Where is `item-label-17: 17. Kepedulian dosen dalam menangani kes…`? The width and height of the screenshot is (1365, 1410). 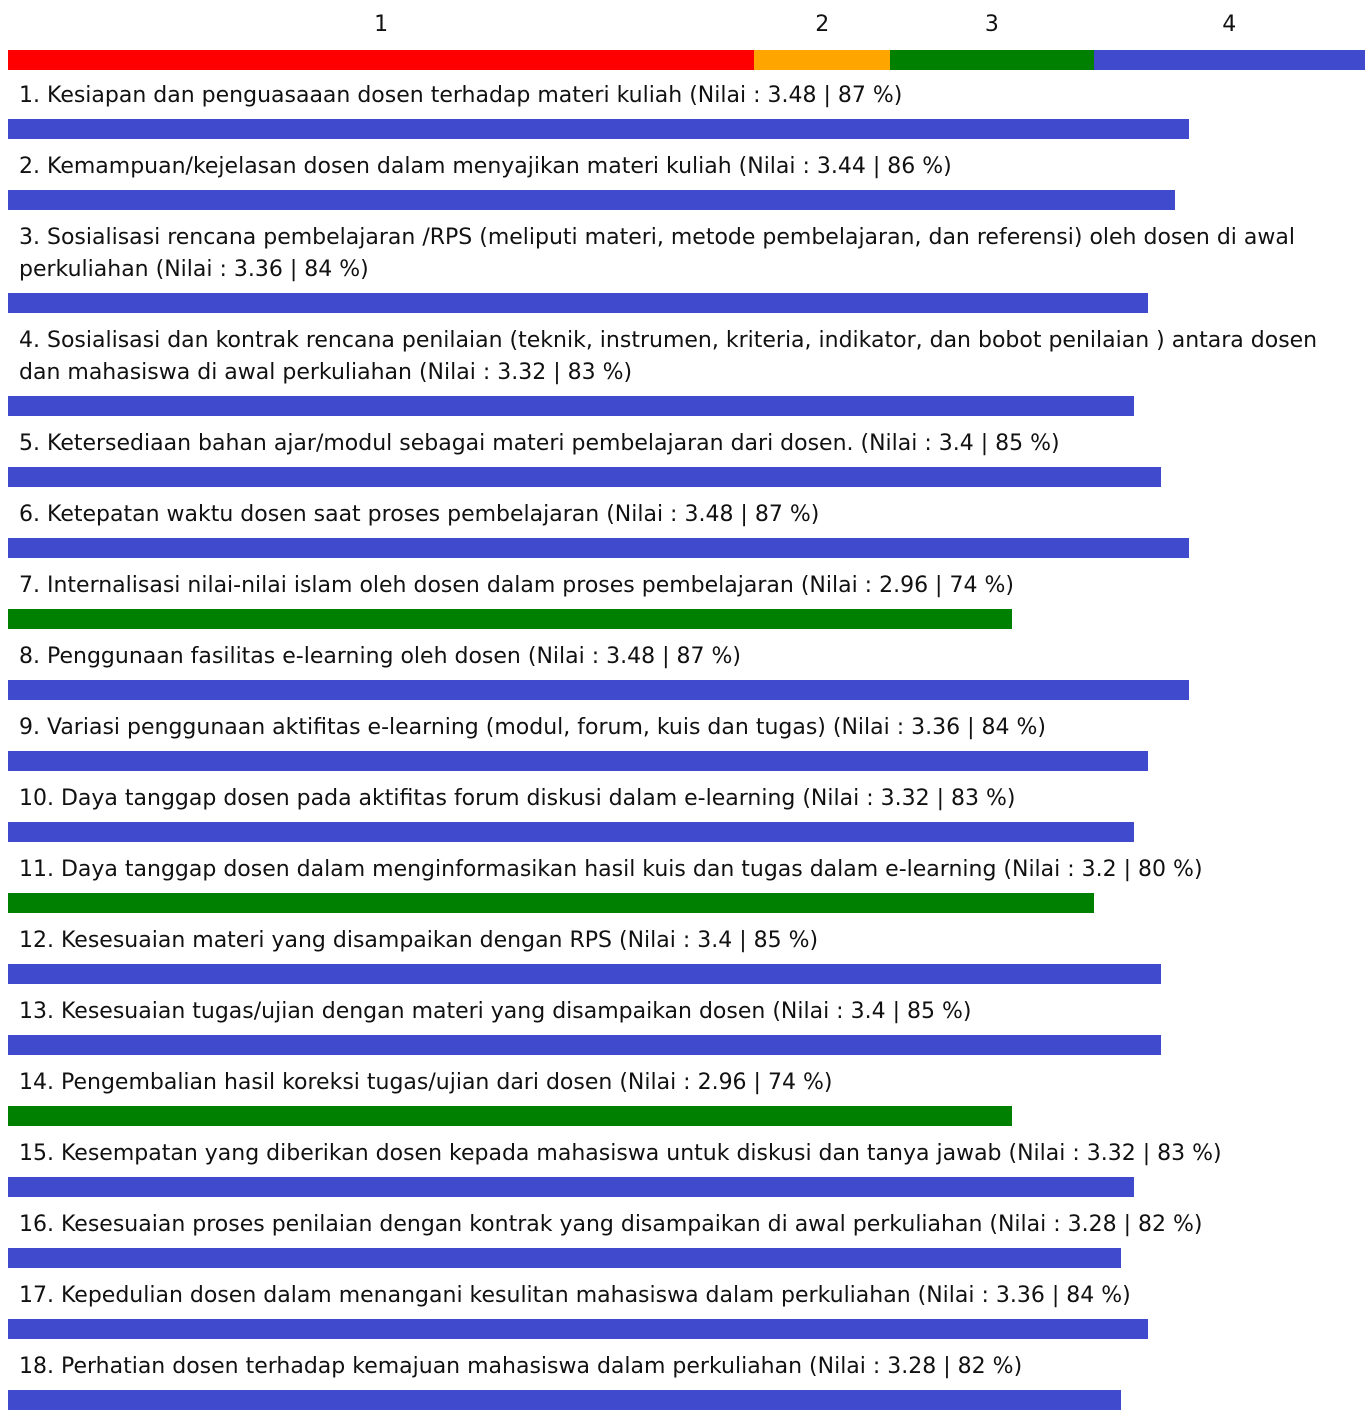 item-label-17: 17. Kepedulian dosen dalam menangani kes… is located at coordinates (575, 1295).